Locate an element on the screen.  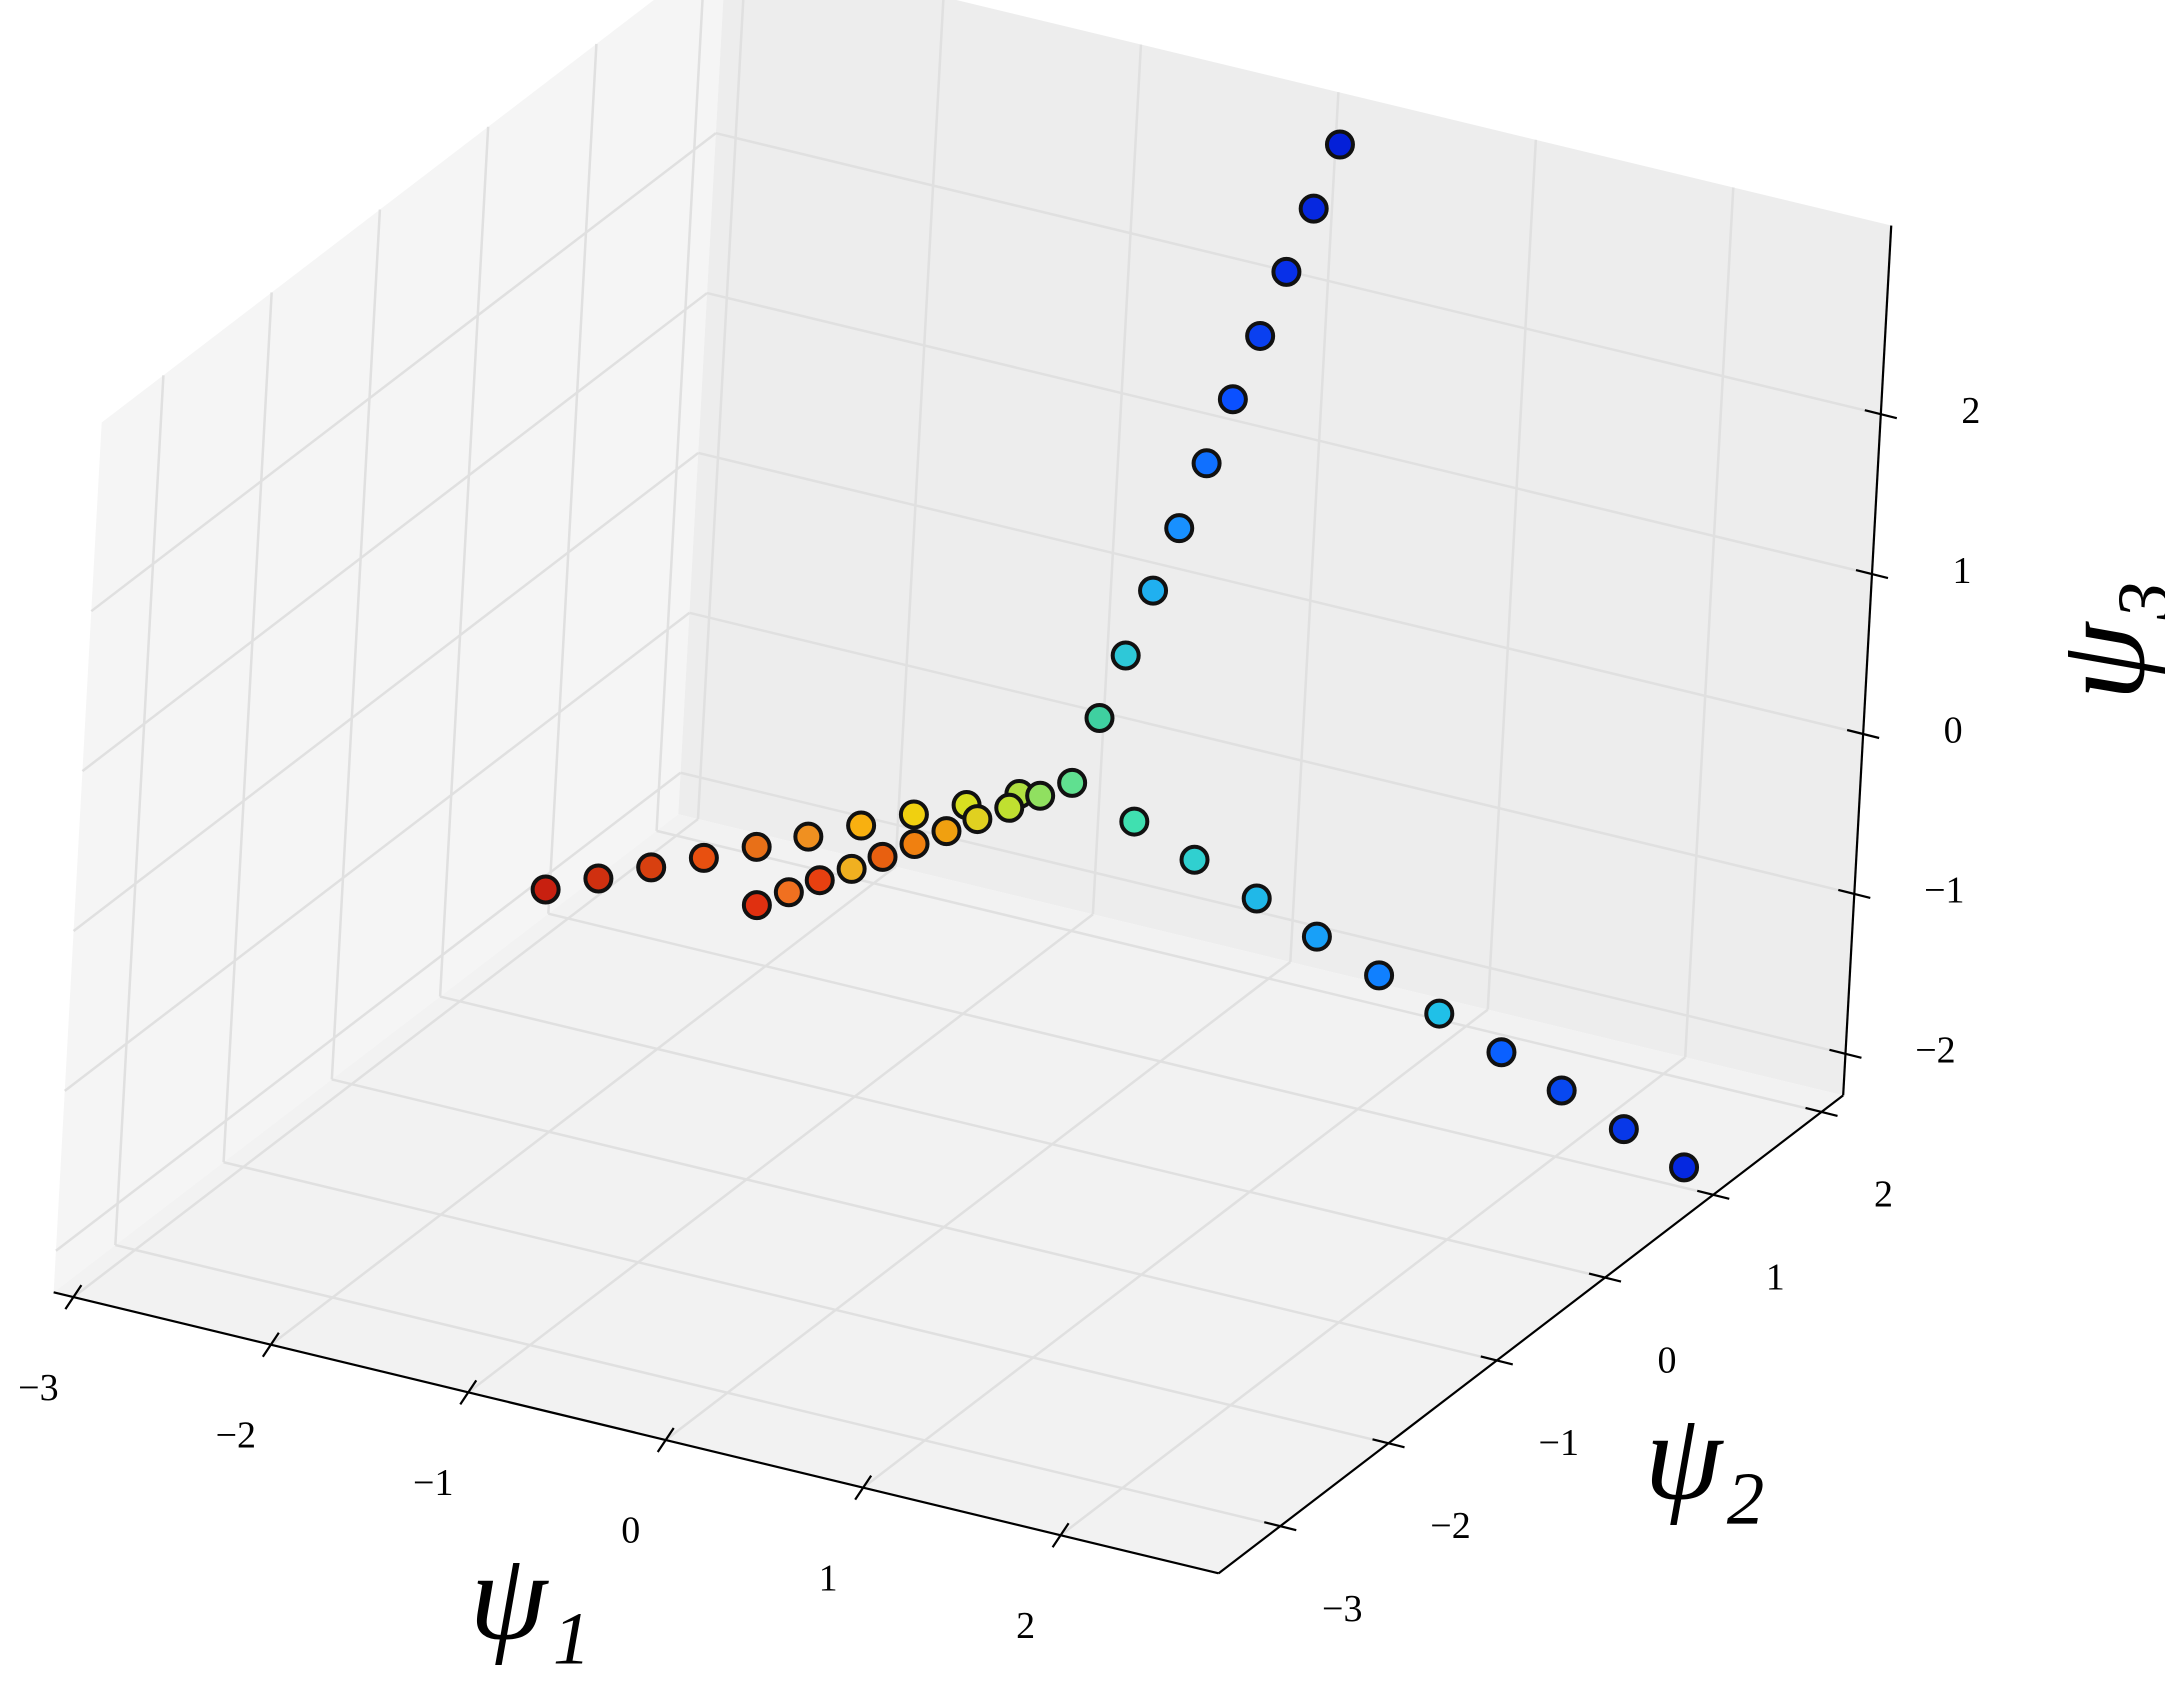
y-tick-label: −2 is located at coordinates (1450, 1526).